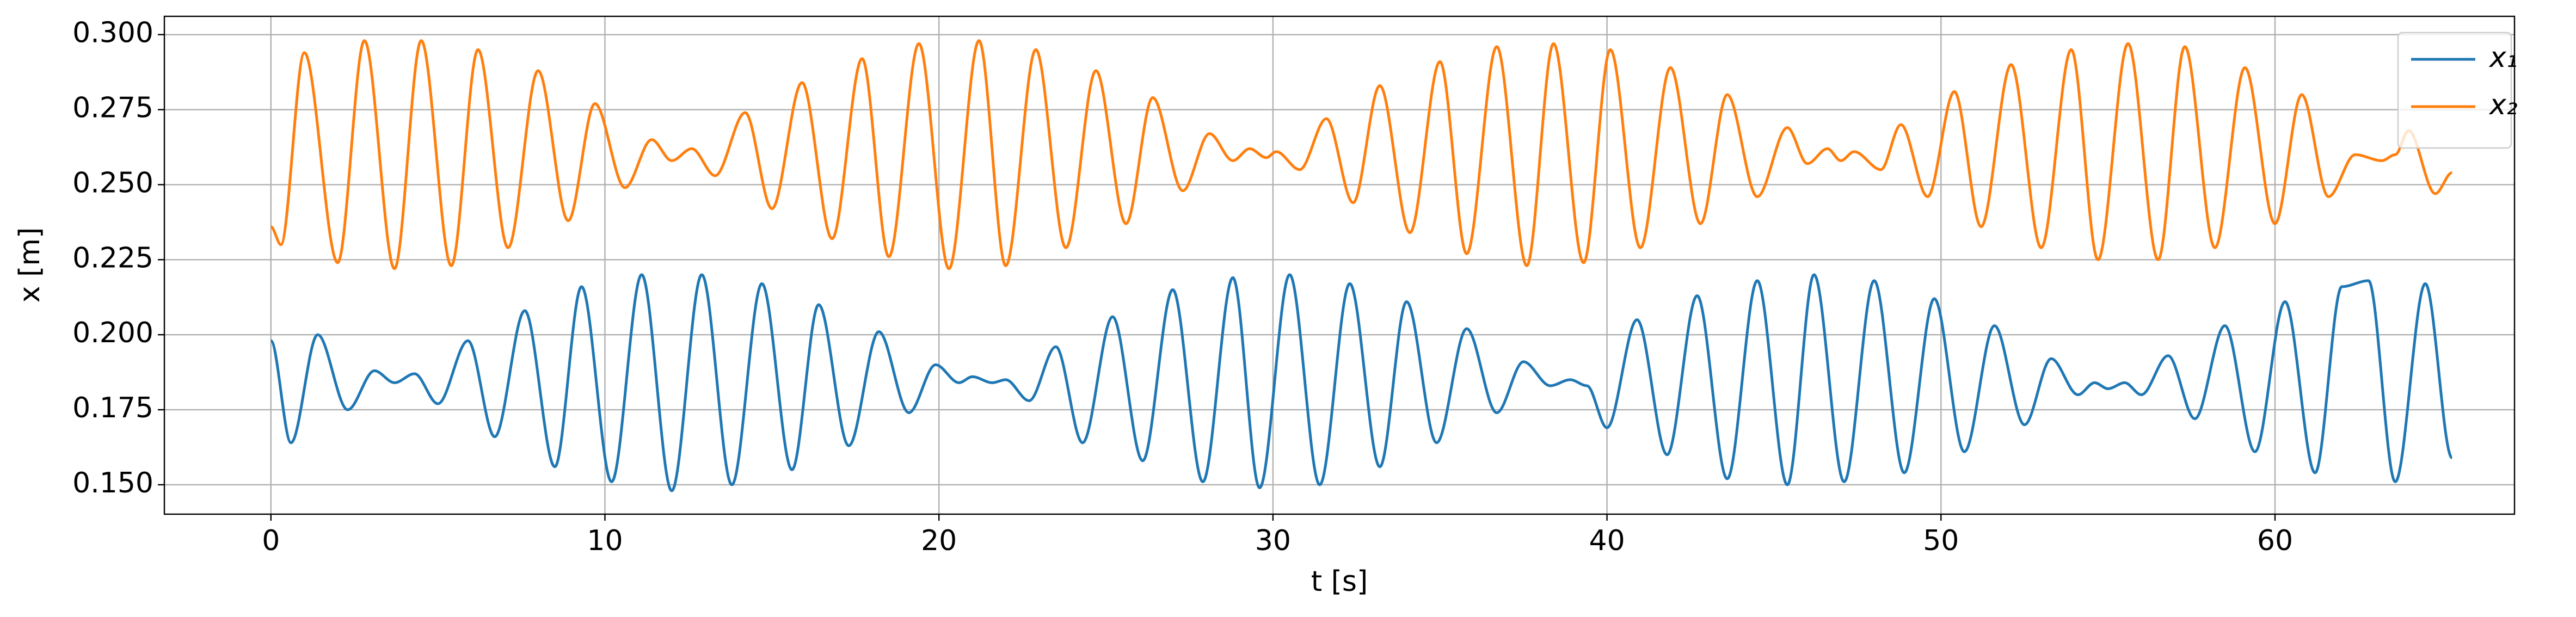 The height and width of the screenshot is (617, 2576). What do you see at coordinates (112, 333) in the screenshot?
I see `y-tick-label: 0.200` at bounding box center [112, 333].